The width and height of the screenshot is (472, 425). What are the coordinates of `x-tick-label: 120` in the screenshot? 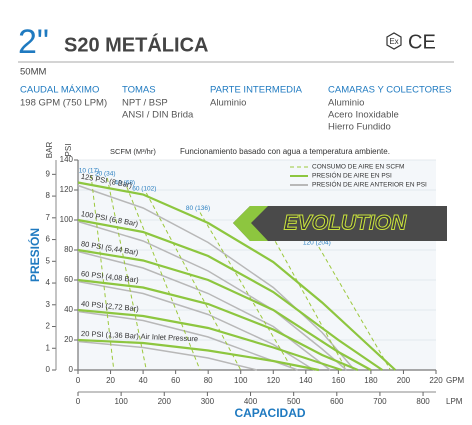 It's located at (274, 380).